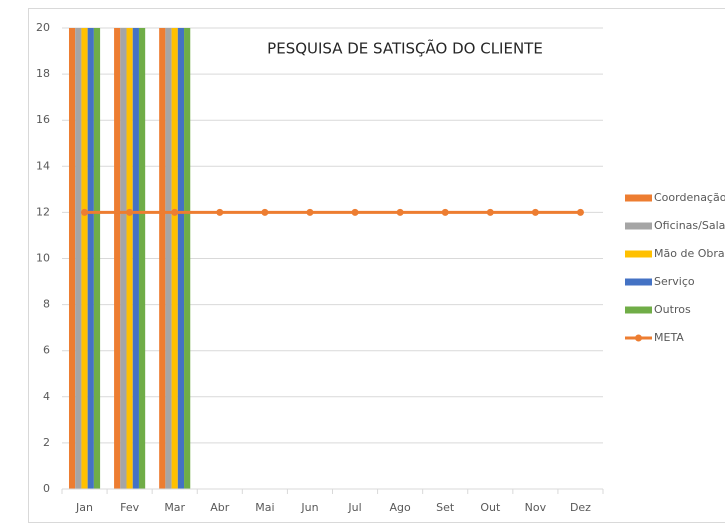  I want to click on legend-label: Serviço, so click(674, 281).